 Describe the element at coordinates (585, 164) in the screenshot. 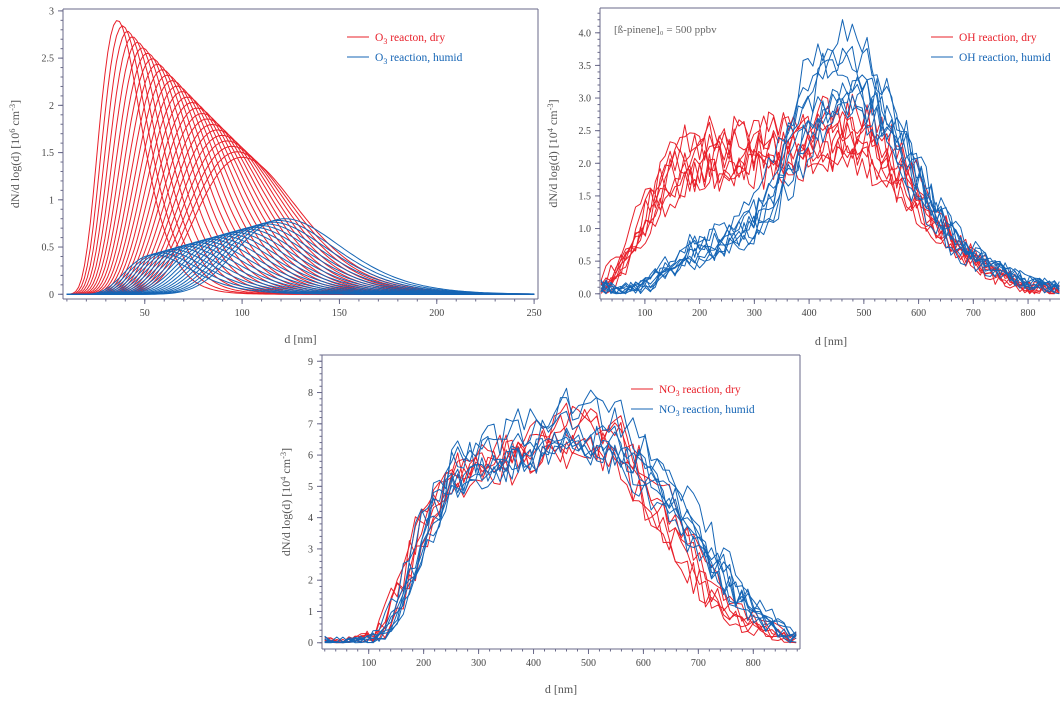

I see `oh-y-tick-label: 2.0` at that location.